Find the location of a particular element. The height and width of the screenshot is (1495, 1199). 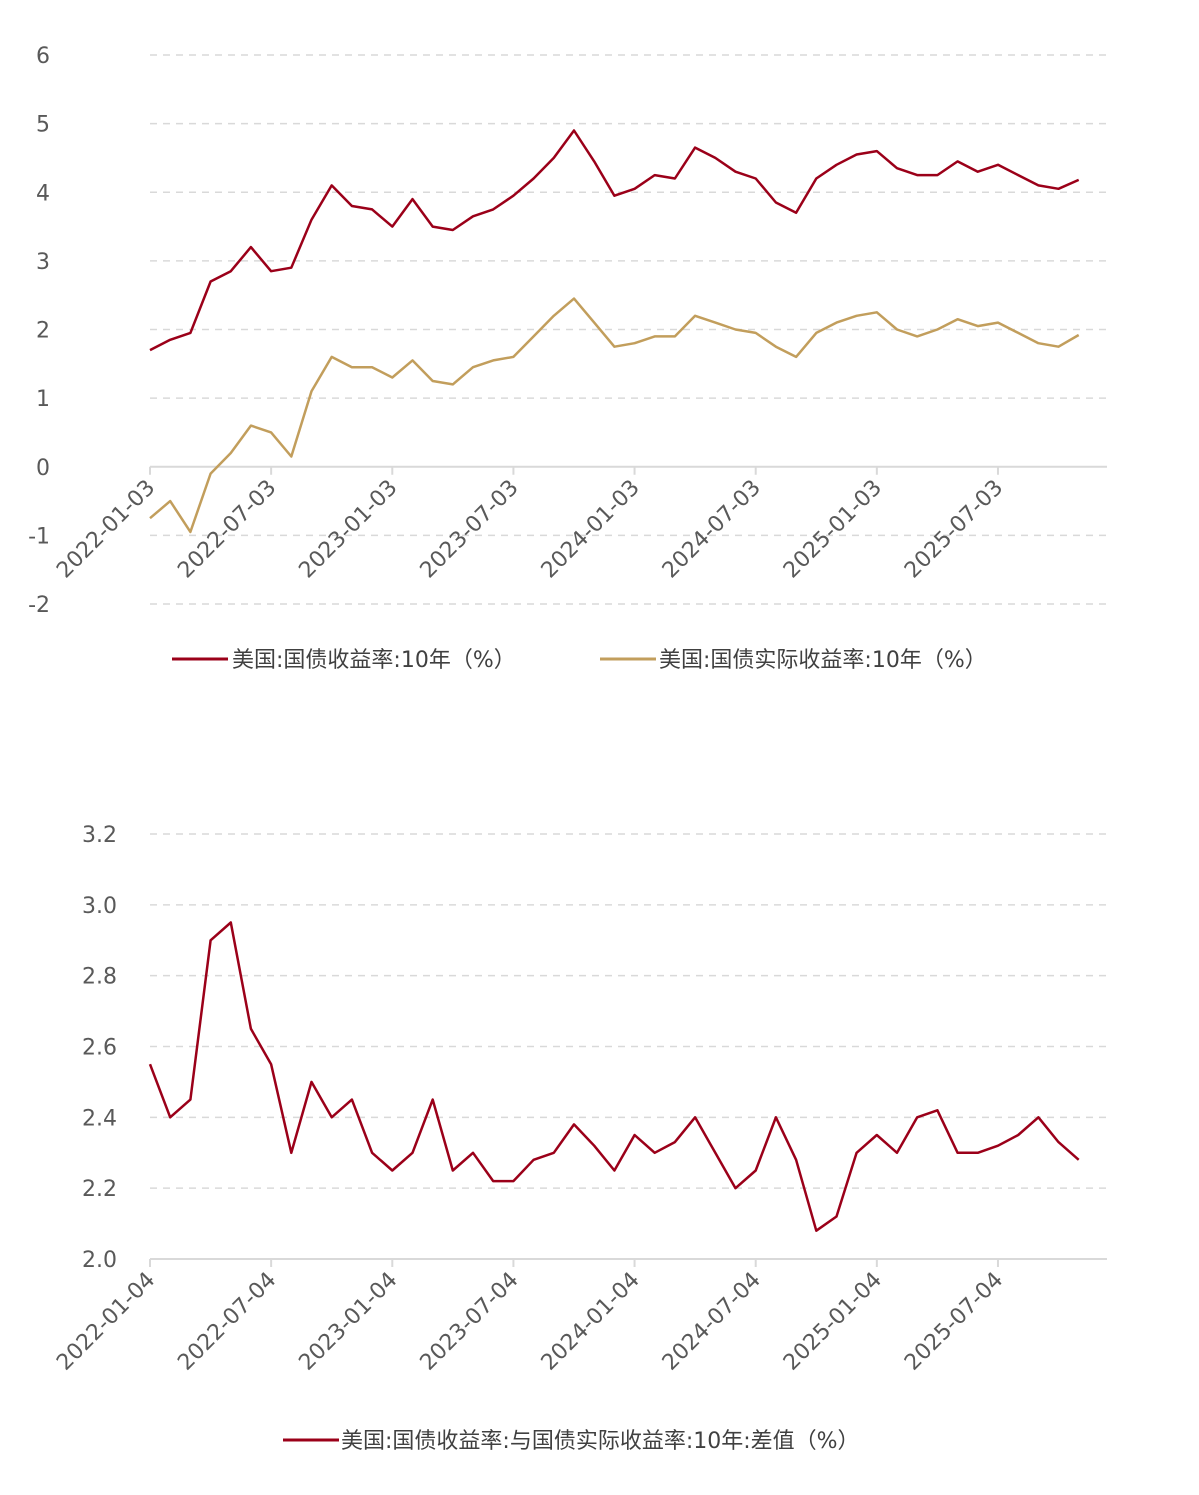

y-tick-label: 2.4 is located at coordinates (99, 1118).